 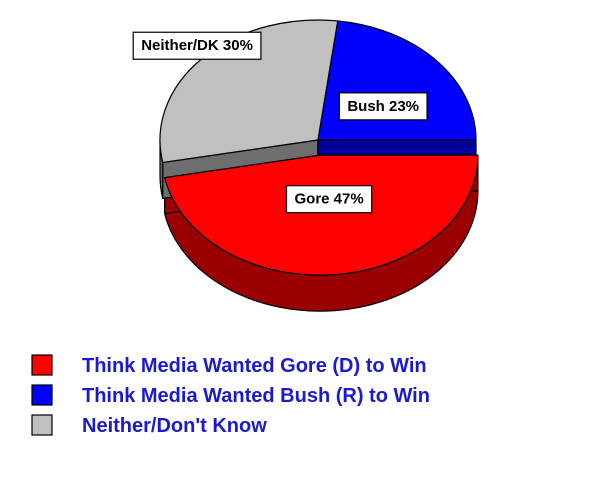 What do you see at coordinates (321, 215) in the screenshot?
I see `slice-gore` at bounding box center [321, 215].